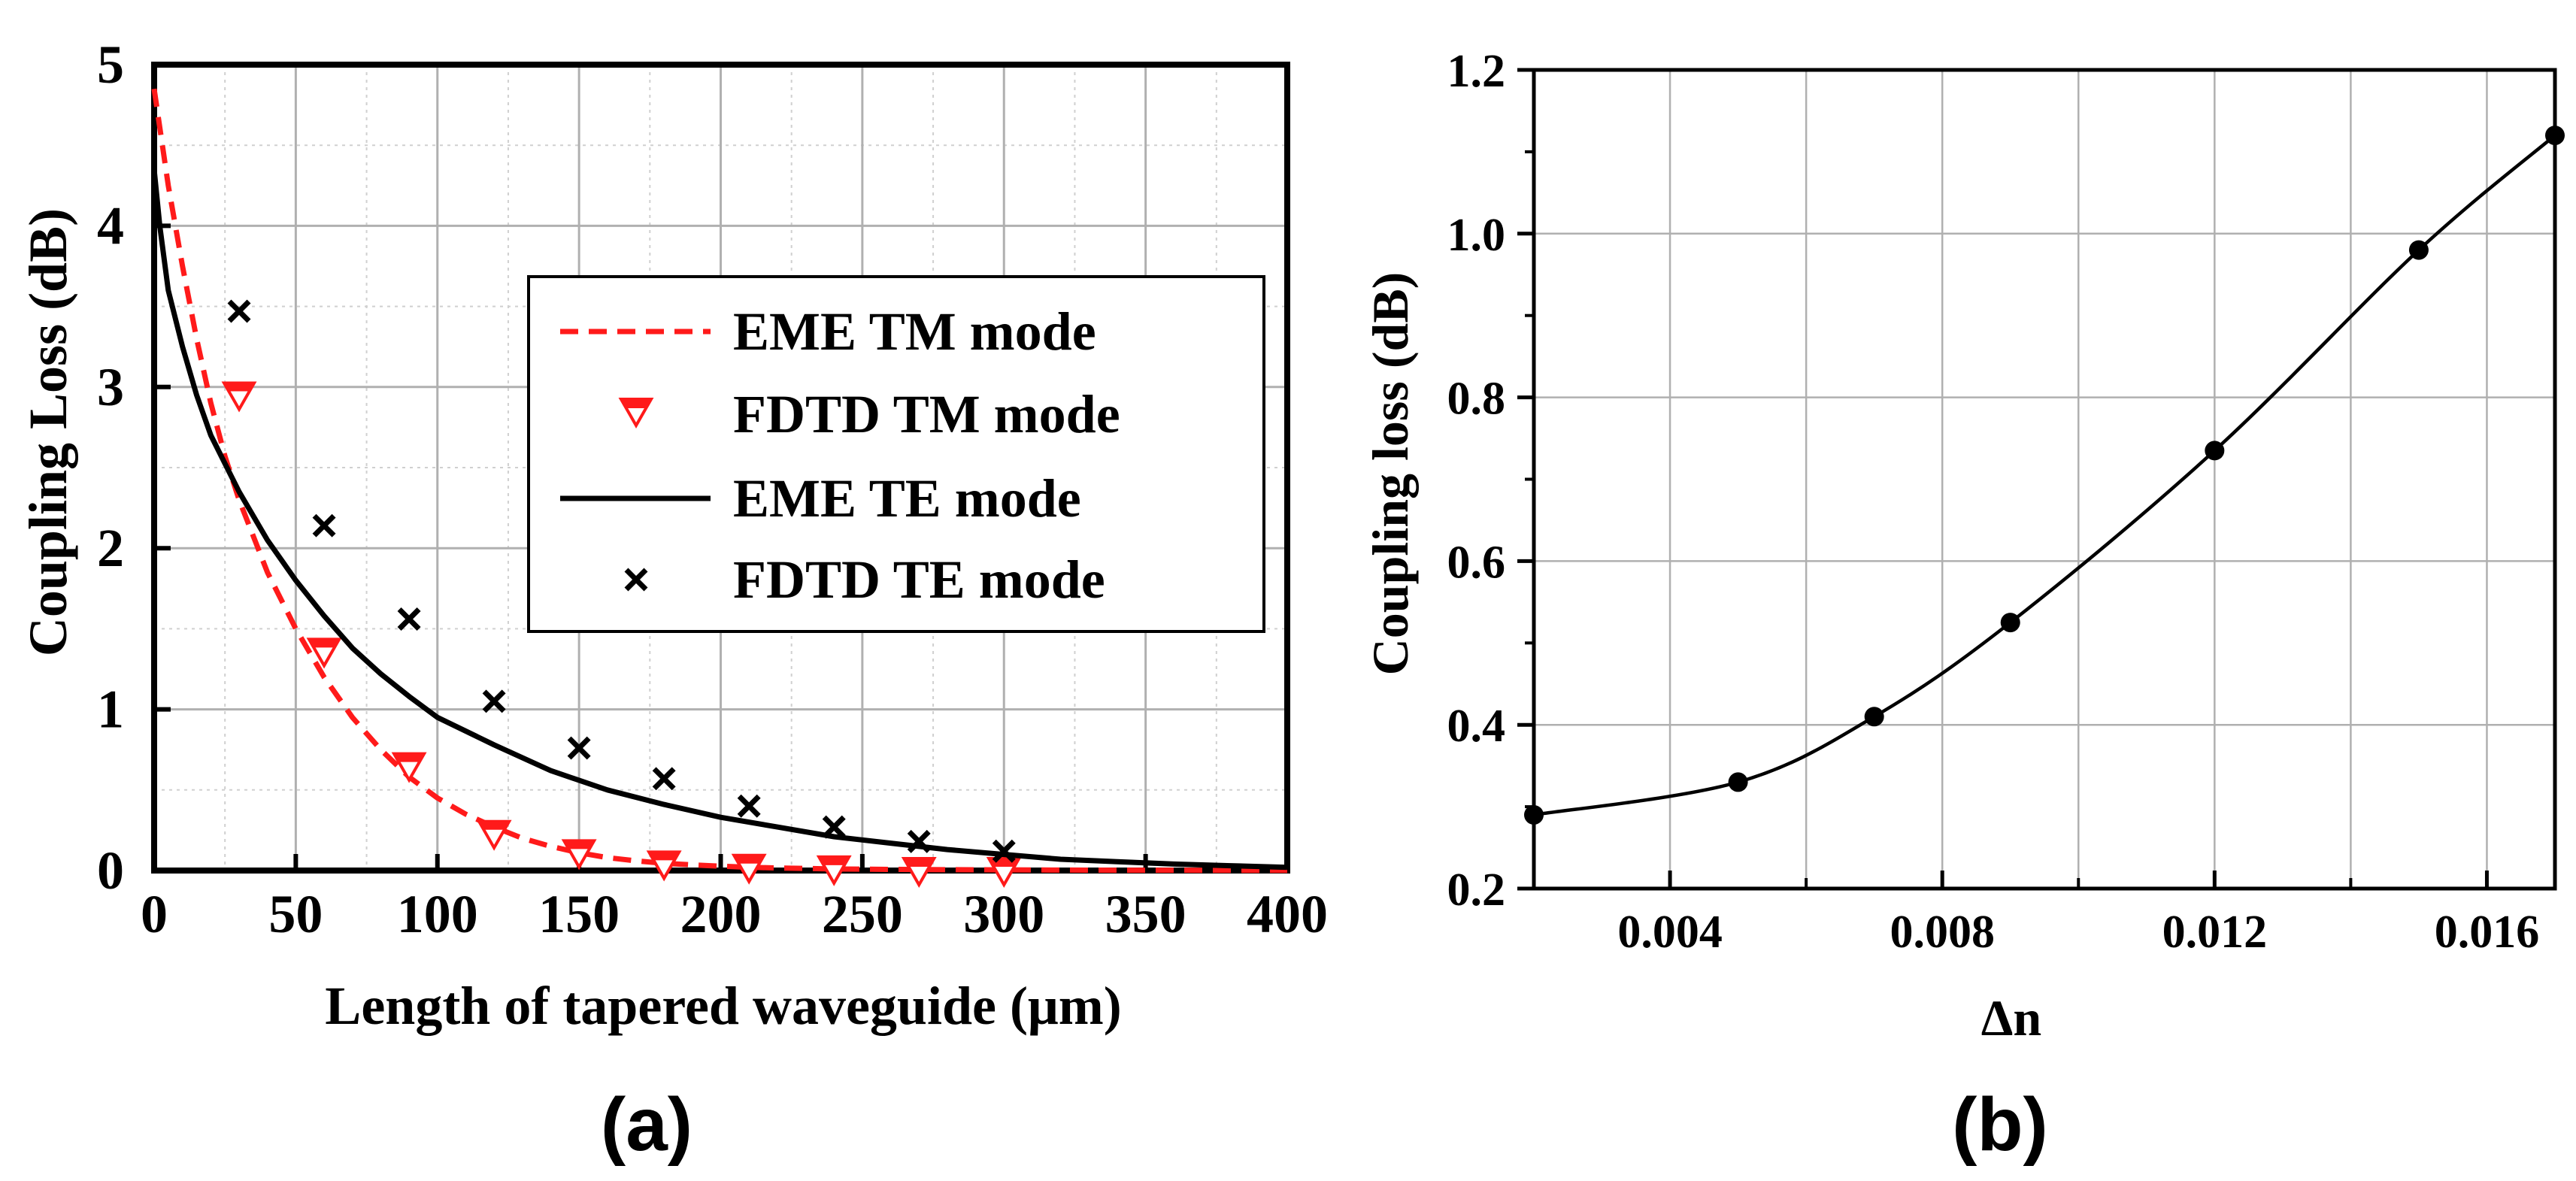  I want to click on b-y-tick-label: 1.2, so click(1476, 71).